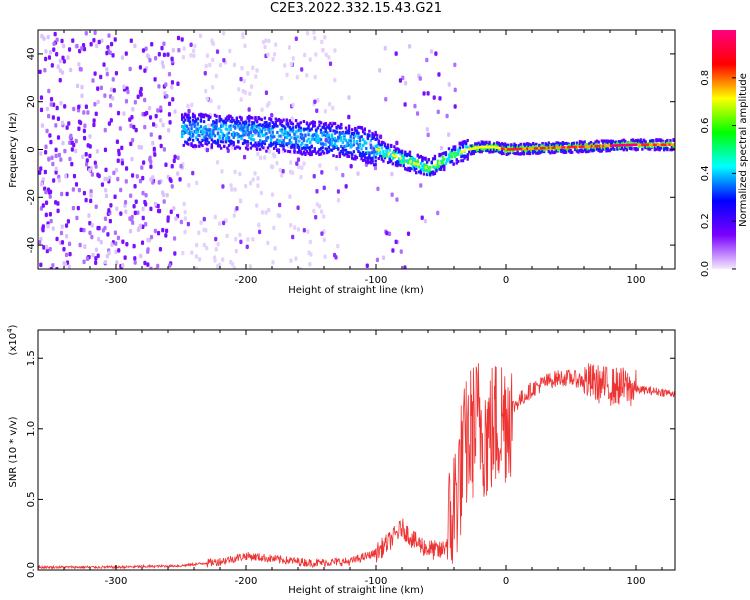  What do you see at coordinates (705, 78) in the screenshot?
I see `colorbar-tick-label: 0.8` at bounding box center [705, 78].